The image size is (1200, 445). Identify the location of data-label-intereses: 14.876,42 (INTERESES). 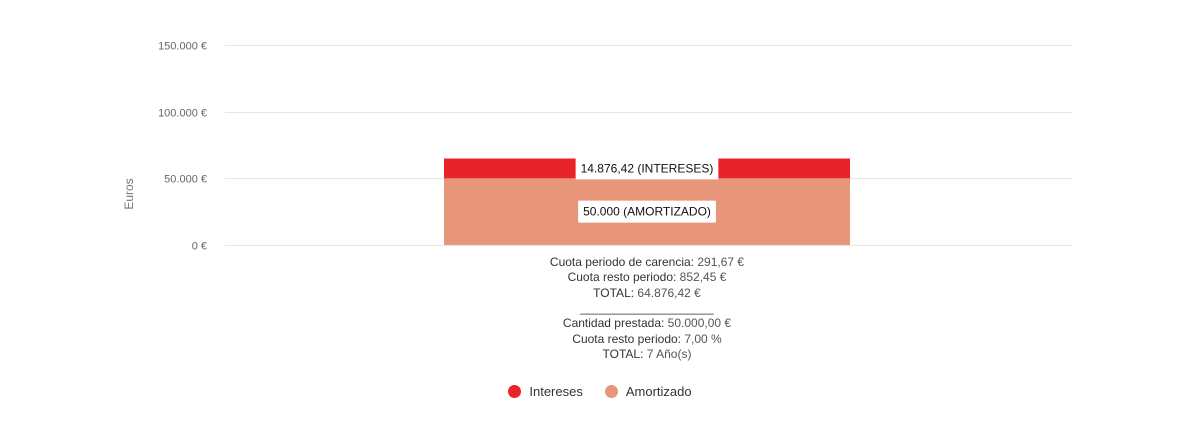
(647, 168).